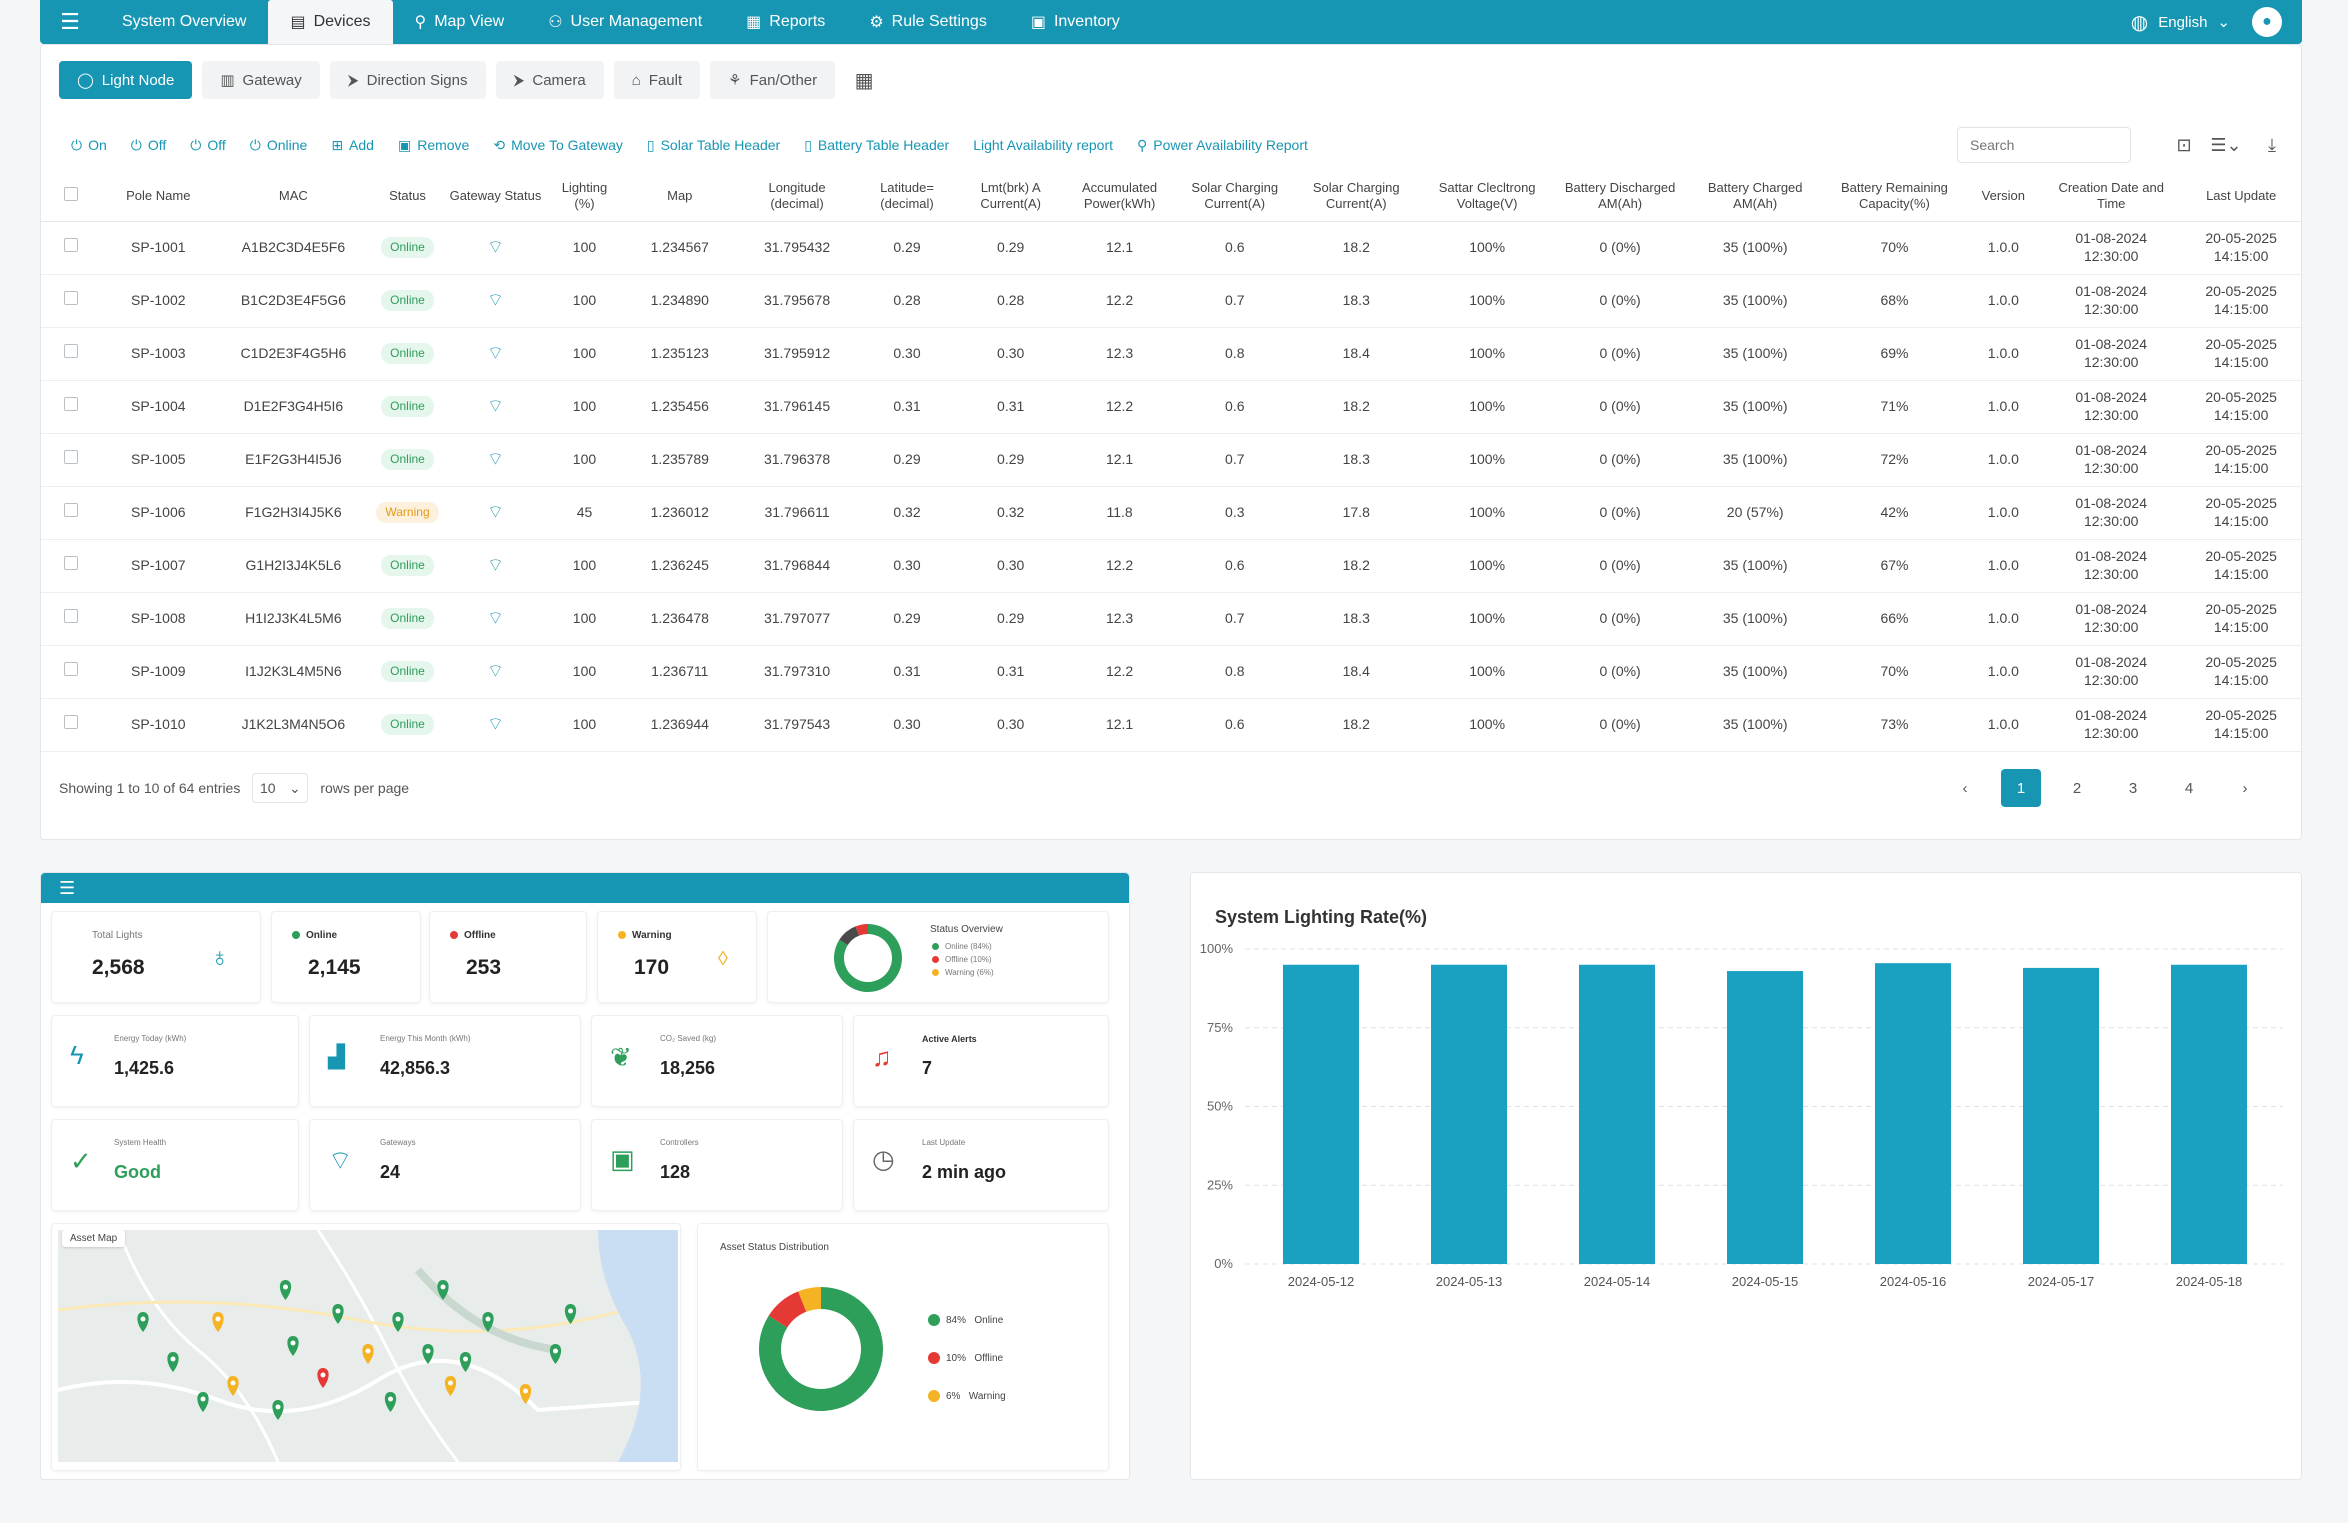 Image resolution: width=2348 pixels, height=1523 pixels. I want to click on col-header: Longitude (decimal), so click(797, 196).